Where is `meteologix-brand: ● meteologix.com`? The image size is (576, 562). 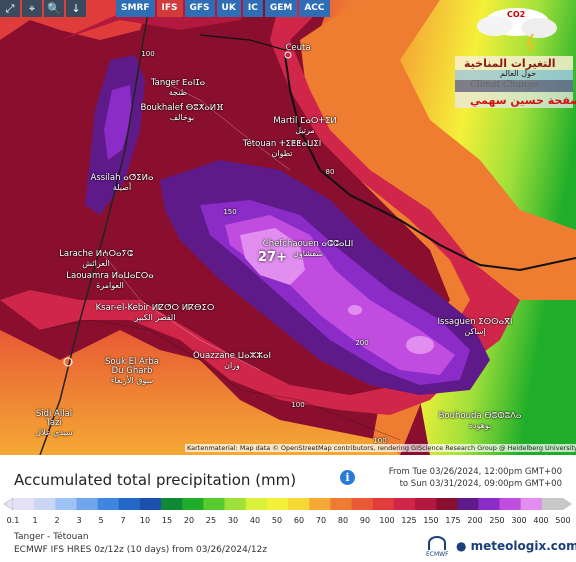
meteologix-brand: ● meteologix.com is located at coordinates (516, 546).